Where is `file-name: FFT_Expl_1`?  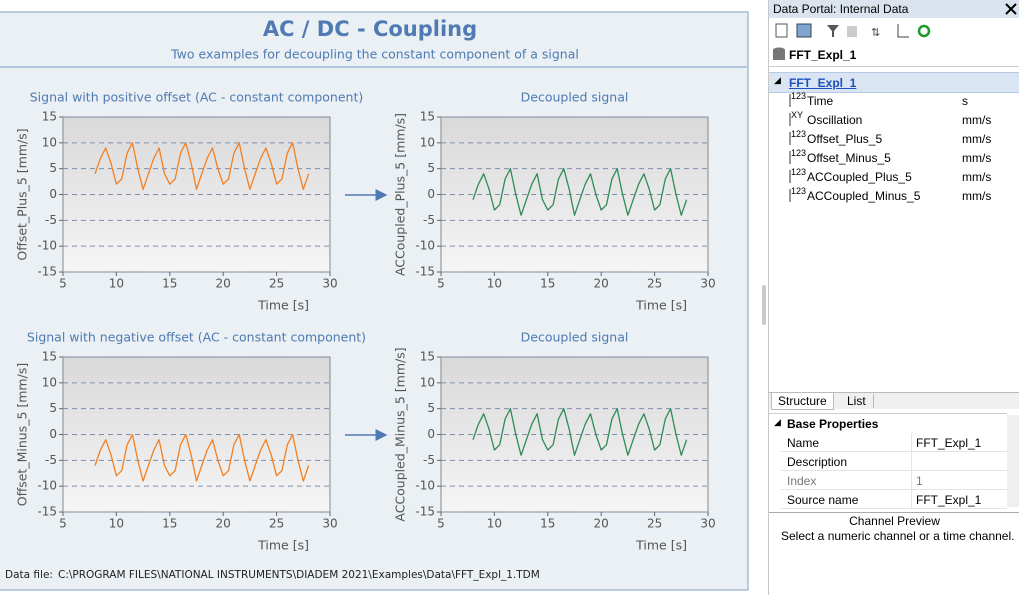
file-name: FFT_Expl_1 is located at coordinates (823, 55).